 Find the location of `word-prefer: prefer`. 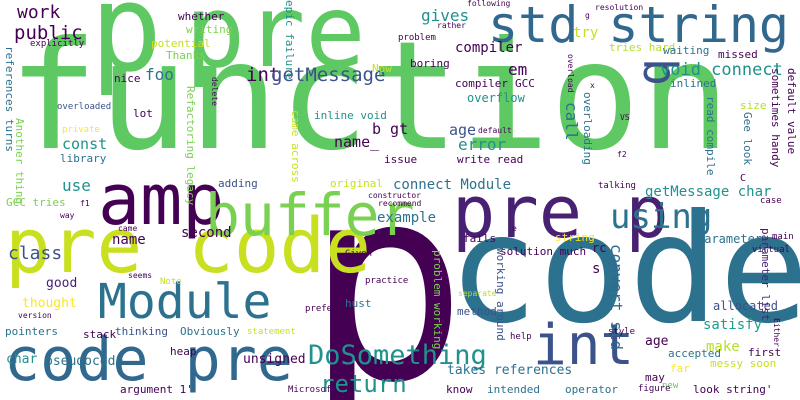

word-prefer: prefer is located at coordinates (321, 309).